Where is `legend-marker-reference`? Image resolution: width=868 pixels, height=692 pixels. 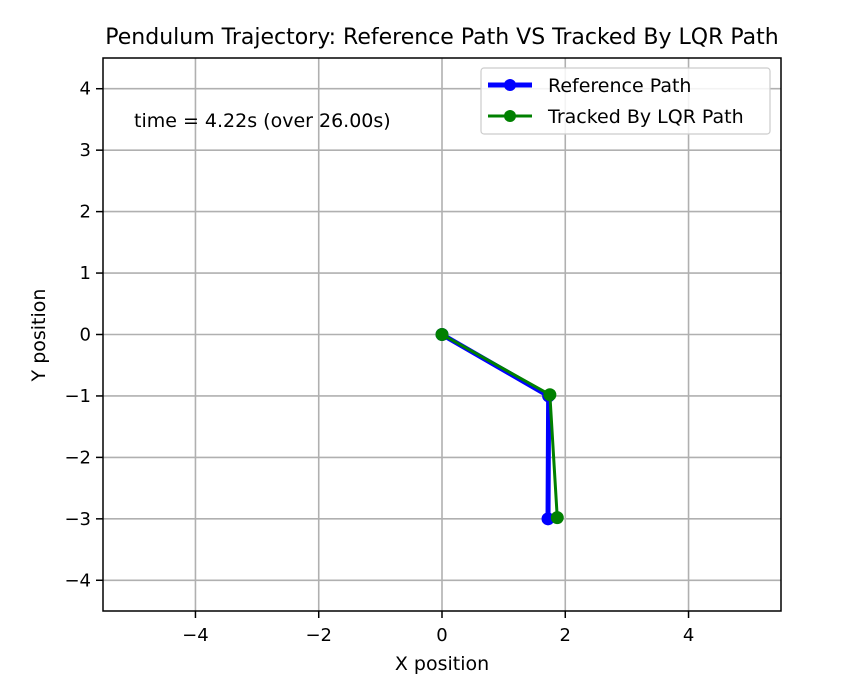
legend-marker-reference is located at coordinates (510, 85).